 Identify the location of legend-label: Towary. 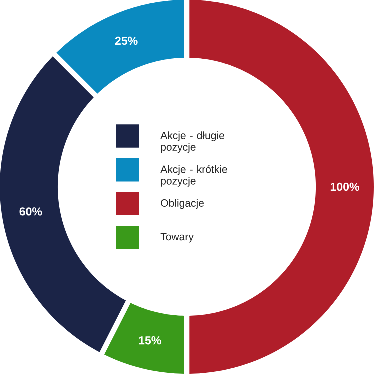
(177, 238).